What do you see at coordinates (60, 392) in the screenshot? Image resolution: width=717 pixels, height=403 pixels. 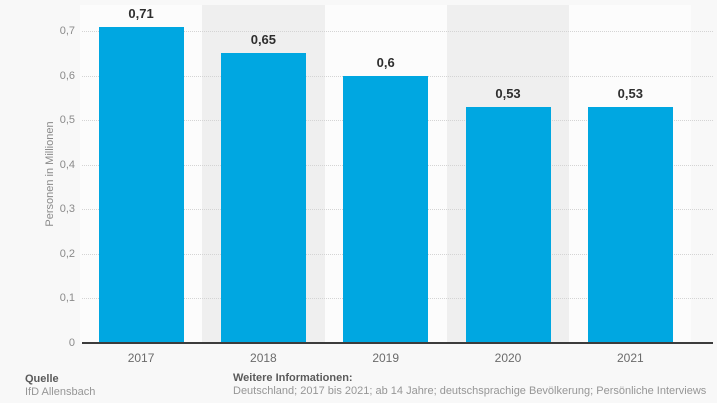 I see `source-name: IfD Allensbach` at bounding box center [60, 392].